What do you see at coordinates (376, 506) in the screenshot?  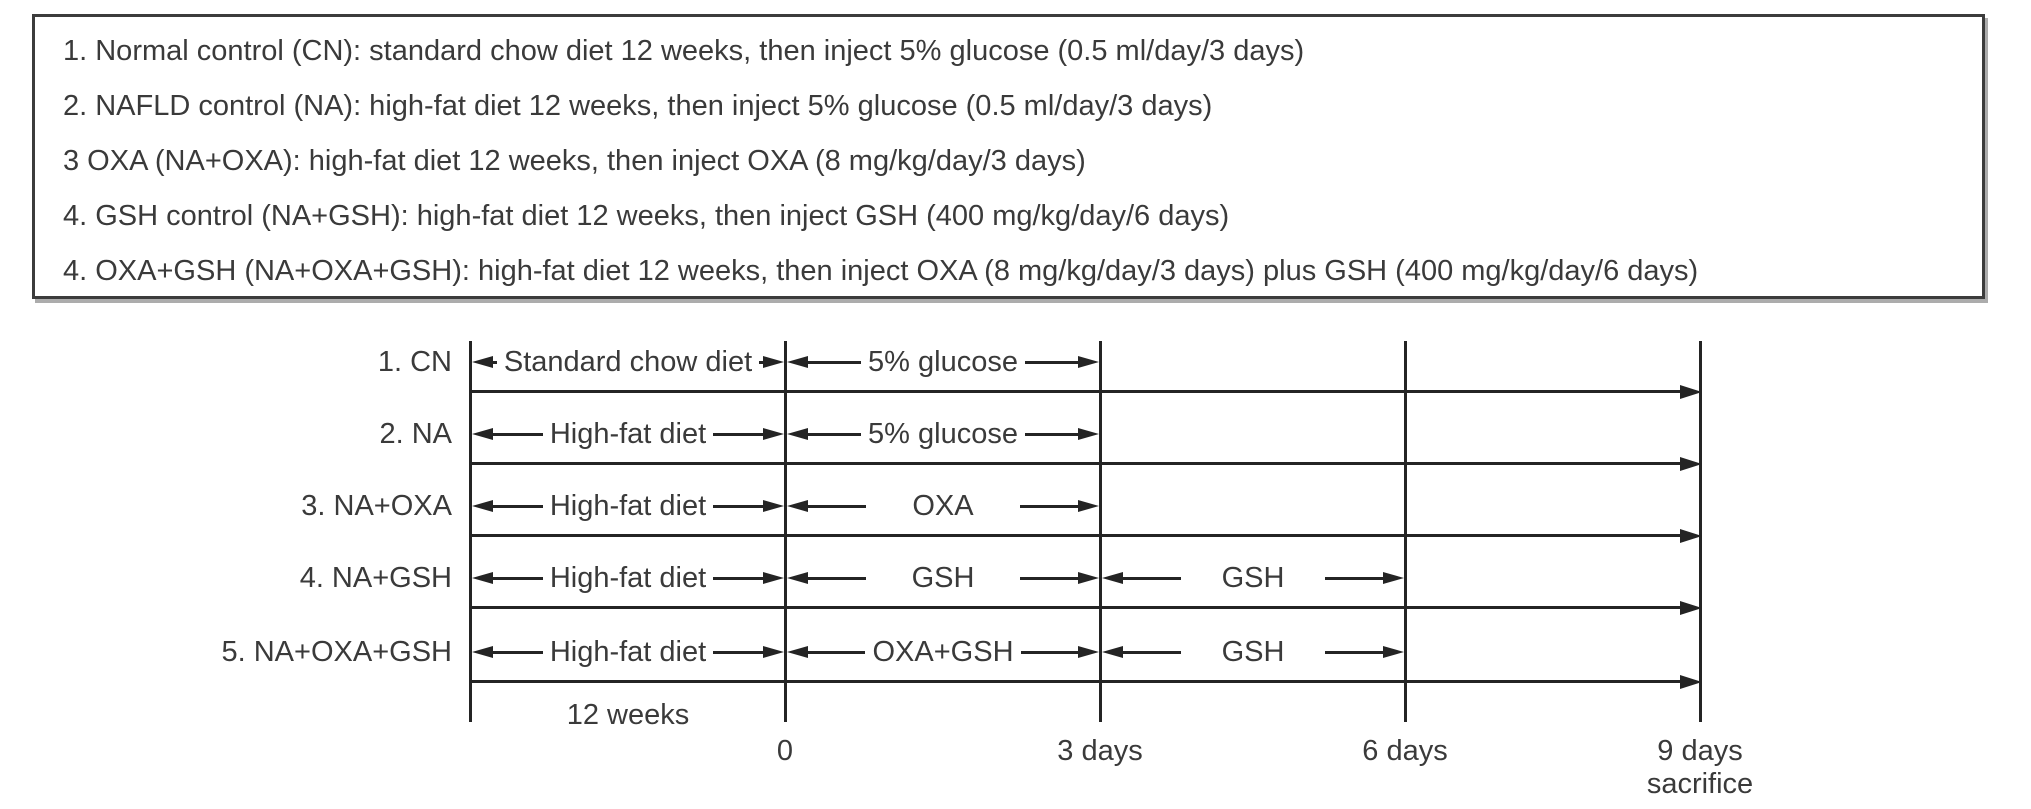 I see `group-label: 3. NA+OXA` at bounding box center [376, 506].